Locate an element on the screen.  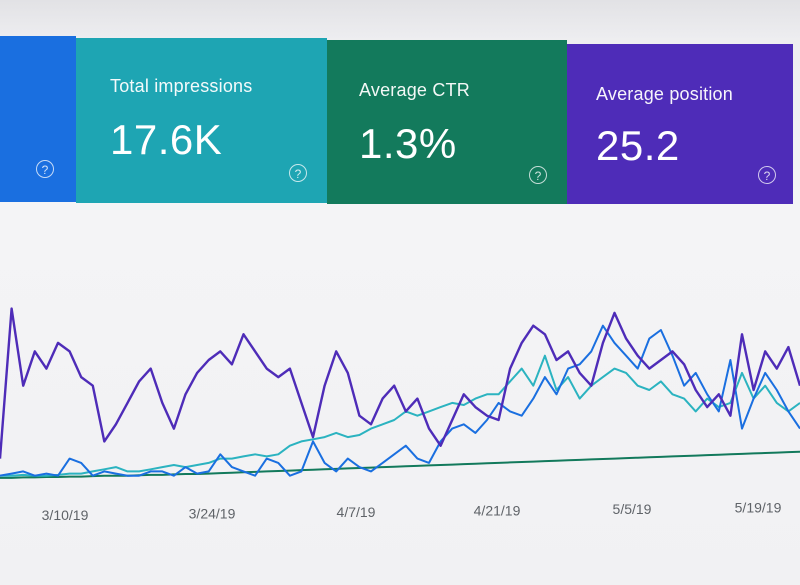
total-impressions-card: Total impressions 17.6K ? is located at coordinates (201, 120).